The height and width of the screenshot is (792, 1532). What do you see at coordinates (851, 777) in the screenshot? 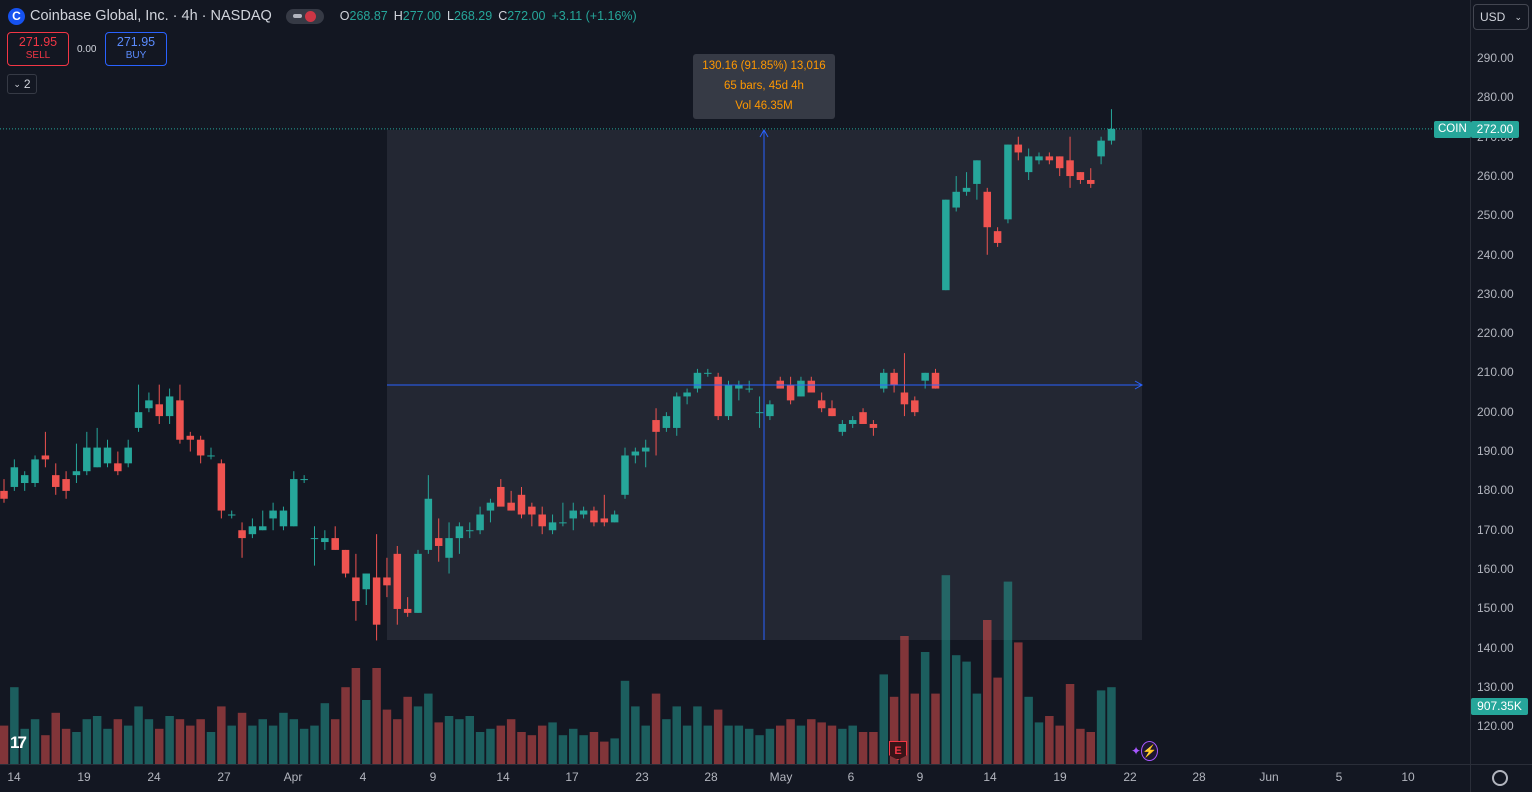
I see `time-label: 6` at bounding box center [851, 777].